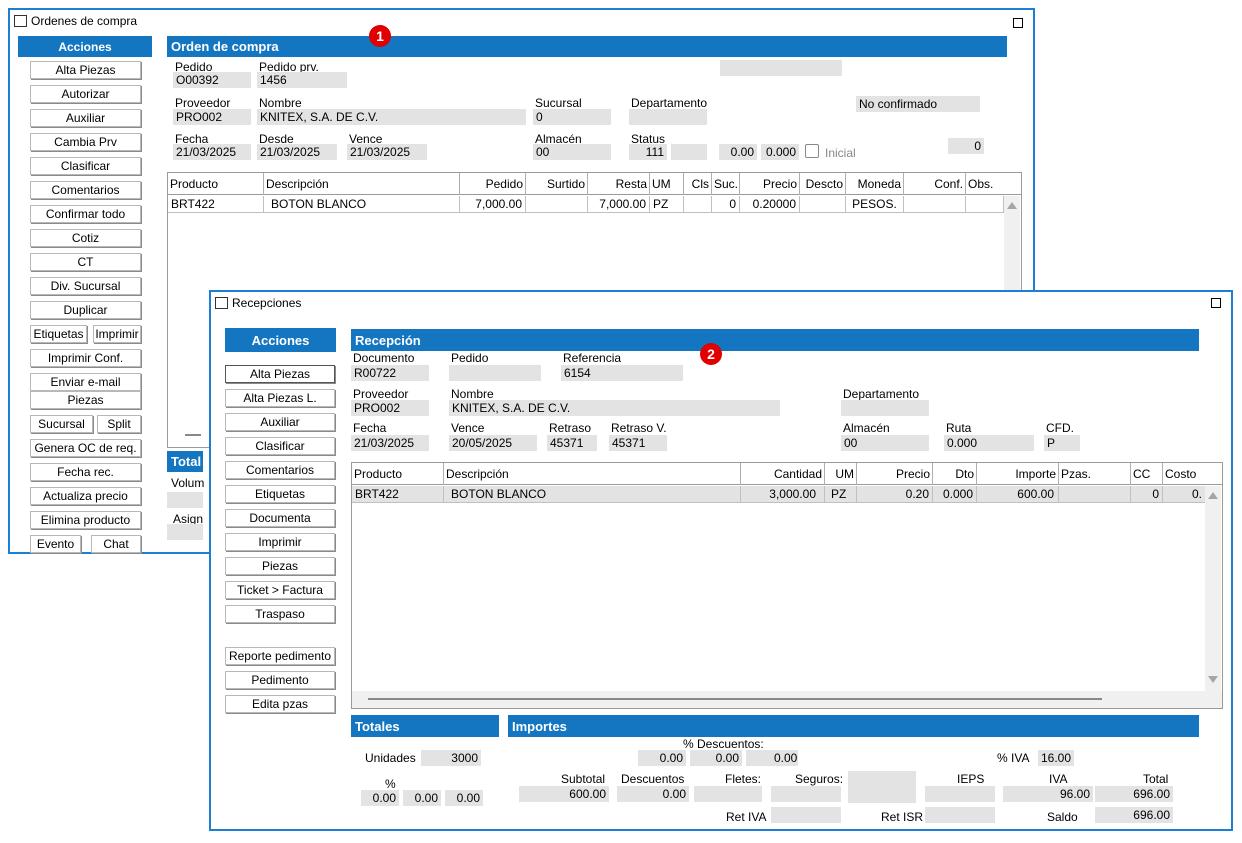  What do you see at coordinates (1147, 474) in the screenshot?
I see `col-cc: CC` at bounding box center [1147, 474].